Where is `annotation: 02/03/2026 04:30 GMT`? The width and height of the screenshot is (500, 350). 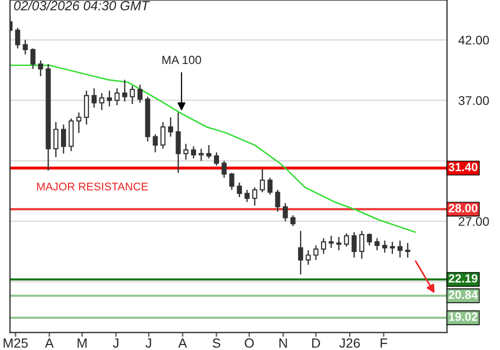
annotation: 02/03/2026 04:30 GMT is located at coordinates (82, 5).